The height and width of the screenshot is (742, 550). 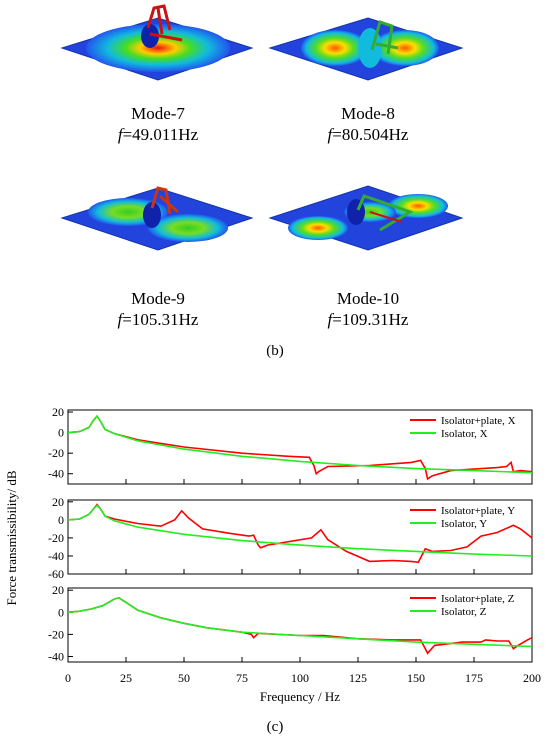 What do you see at coordinates (158, 134) in the screenshot?
I see `mode-7-frequency: f=49.011Hz` at bounding box center [158, 134].